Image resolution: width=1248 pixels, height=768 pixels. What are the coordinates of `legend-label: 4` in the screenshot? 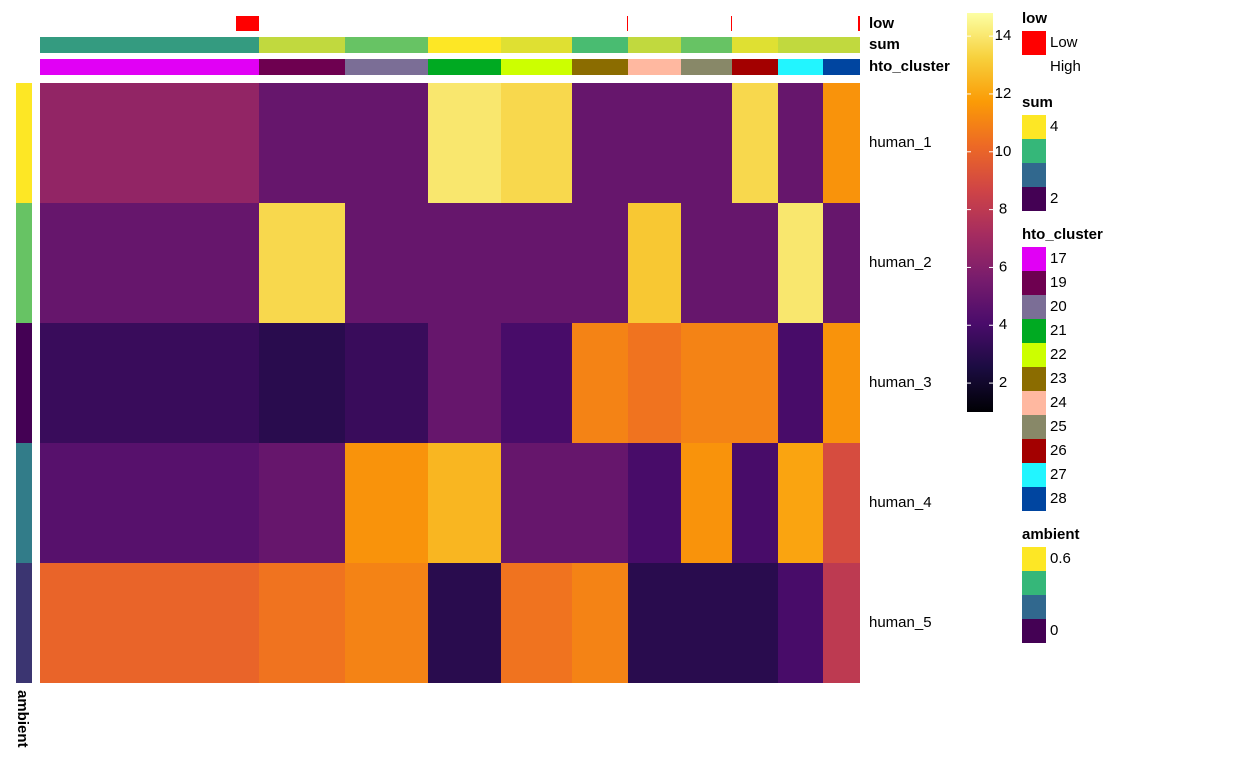 It's located at (1054, 126).